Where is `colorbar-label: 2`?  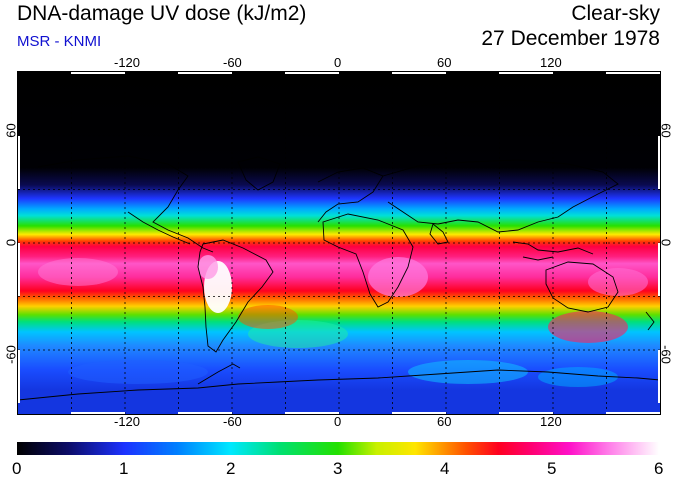 colorbar-label: 2 is located at coordinates (231, 468).